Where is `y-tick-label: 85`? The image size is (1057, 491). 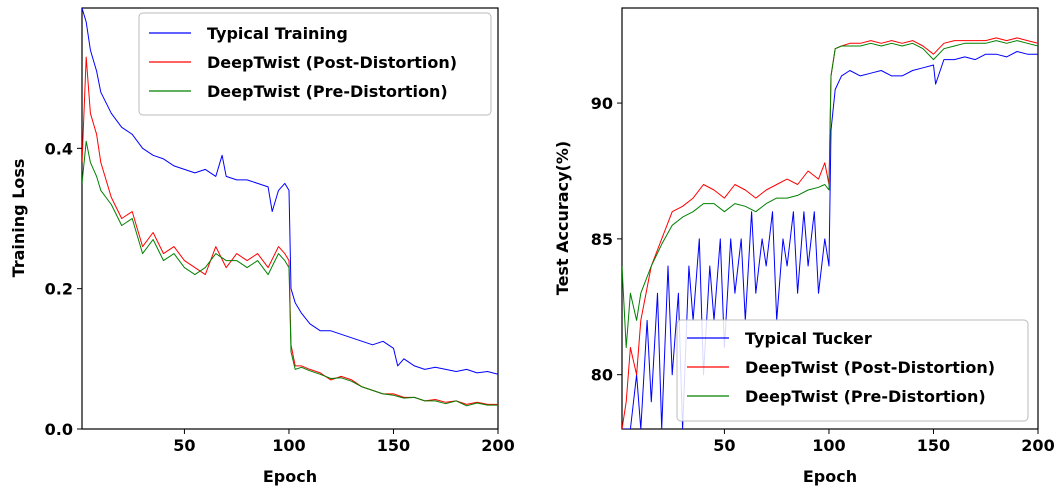 y-tick-label: 85 is located at coordinates (602, 239).